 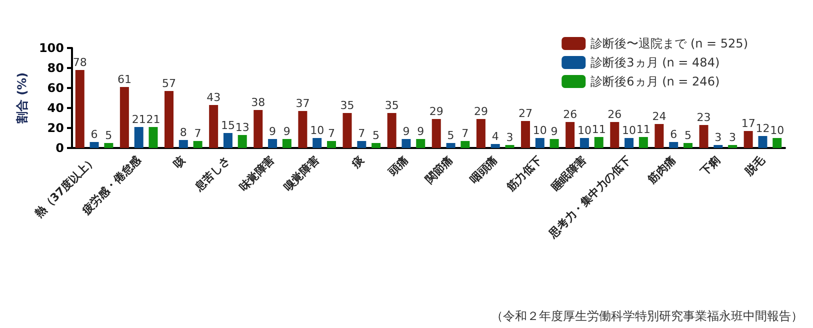 I want to click on data-label: 26, so click(x=615, y=114).